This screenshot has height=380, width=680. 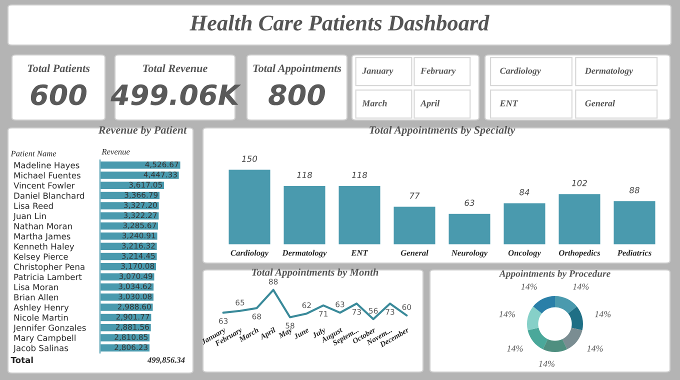 What do you see at coordinates (554, 274) in the screenshot?
I see `chart-title: Appointments by Procedure` at bounding box center [554, 274].